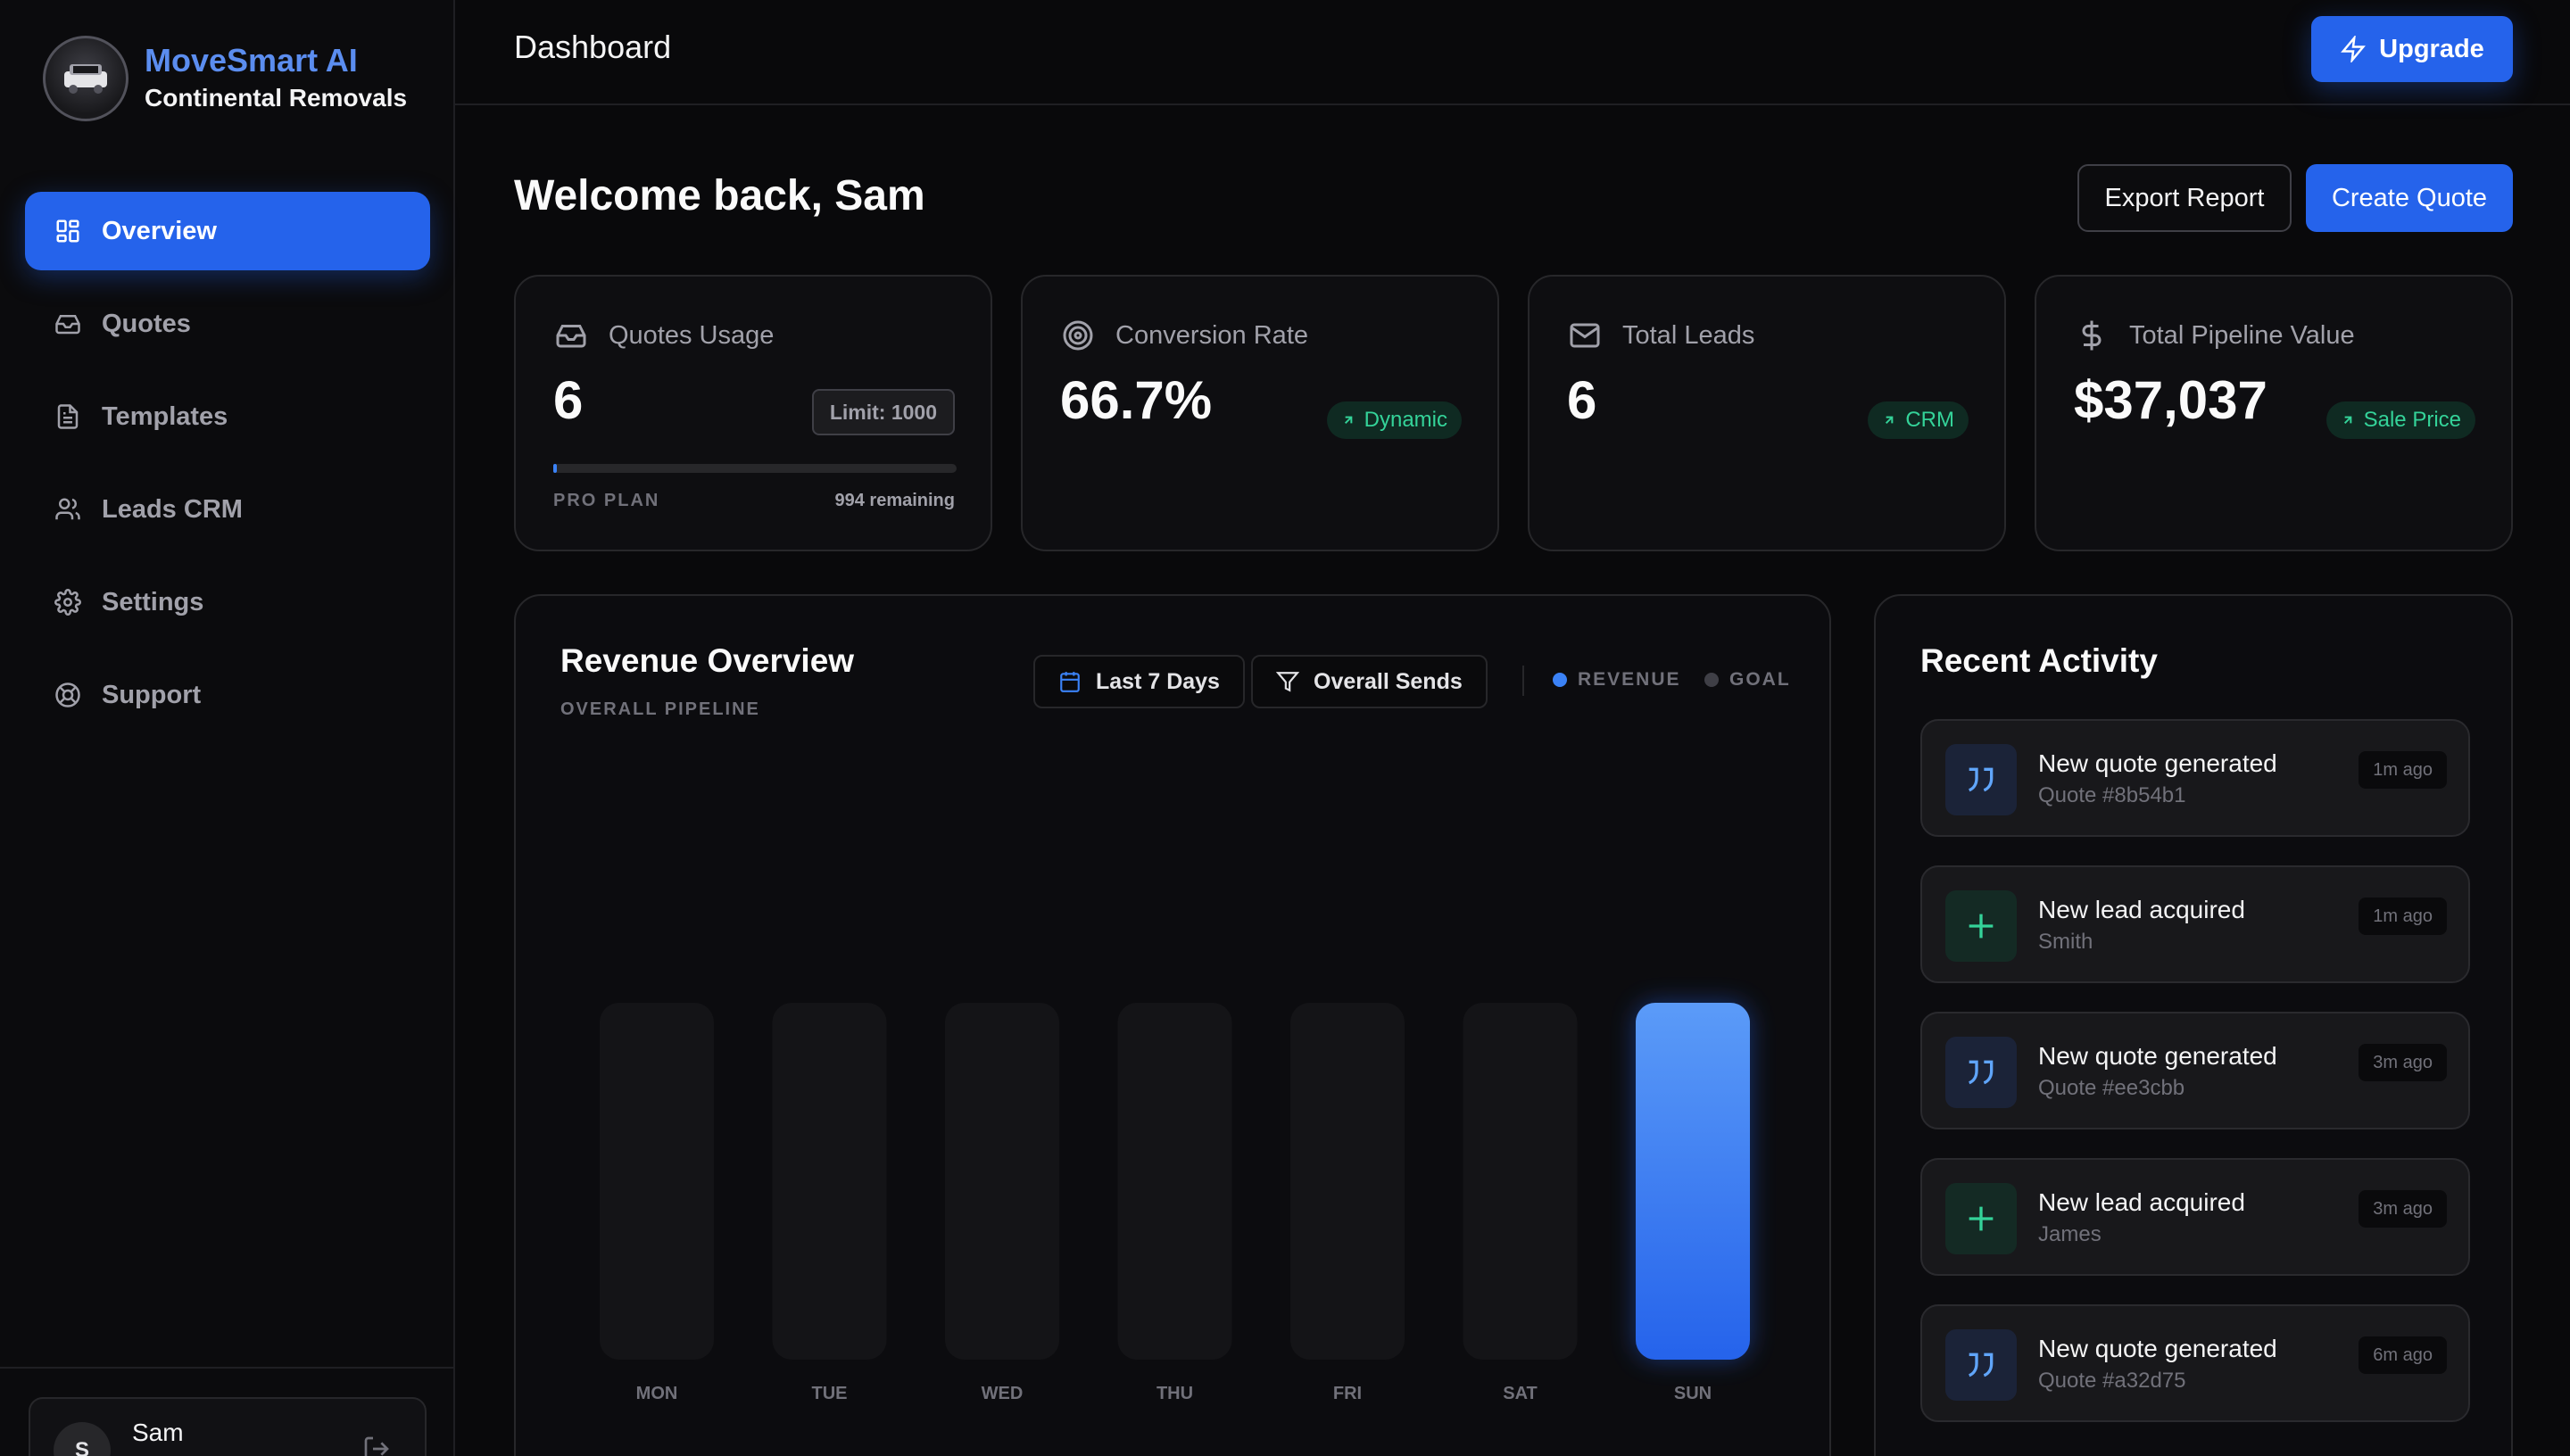 Image resolution: width=2570 pixels, height=1456 pixels. Describe the element at coordinates (1139, 682) in the screenshot. I see `date-range-button: Last 7 Days` at that location.